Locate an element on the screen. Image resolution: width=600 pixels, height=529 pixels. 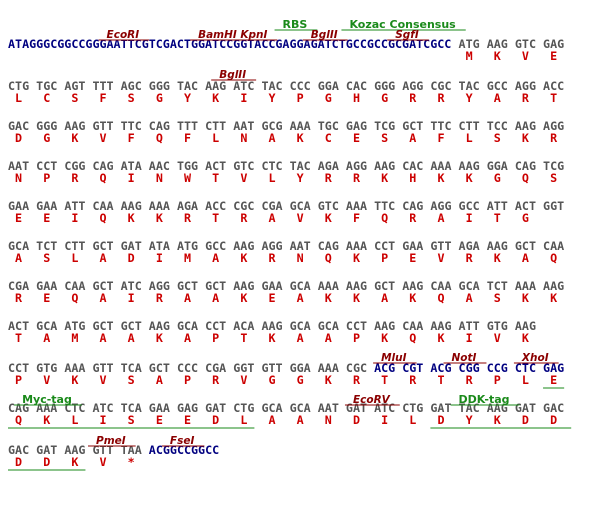
amino-acid: W is located at coordinates (188, 178).